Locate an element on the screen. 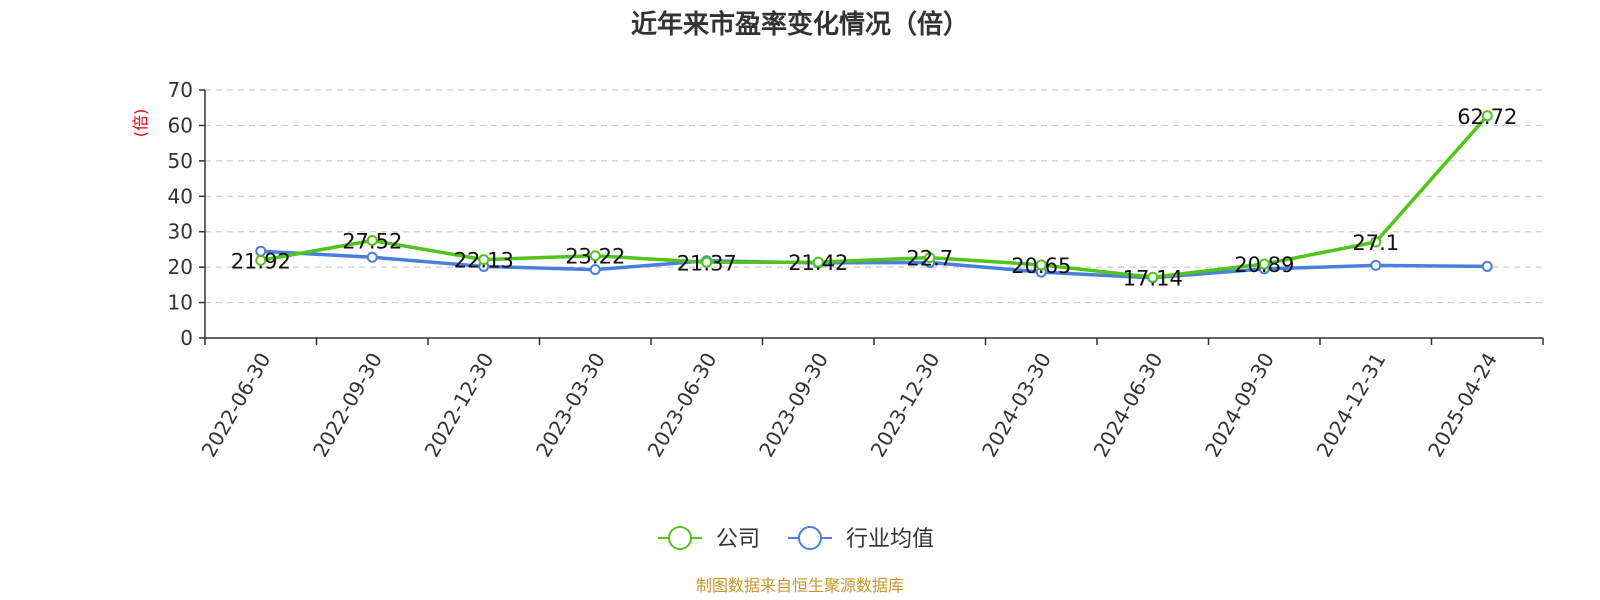 The height and width of the screenshot is (600, 1600). x-tick-label: 2024-06-30 is located at coordinates (1128, 405).